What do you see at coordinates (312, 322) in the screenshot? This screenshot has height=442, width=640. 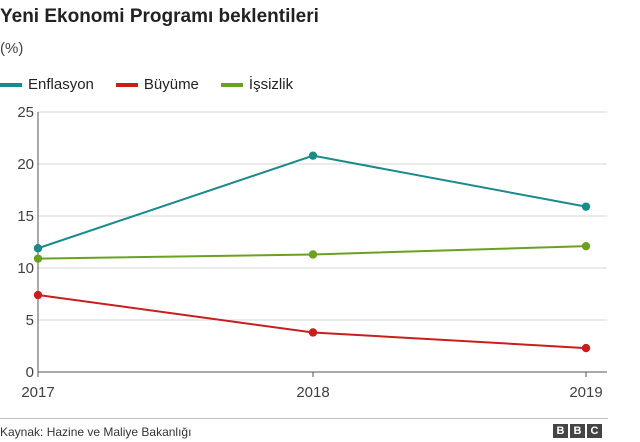 I see `series-line-büyüme` at bounding box center [312, 322].